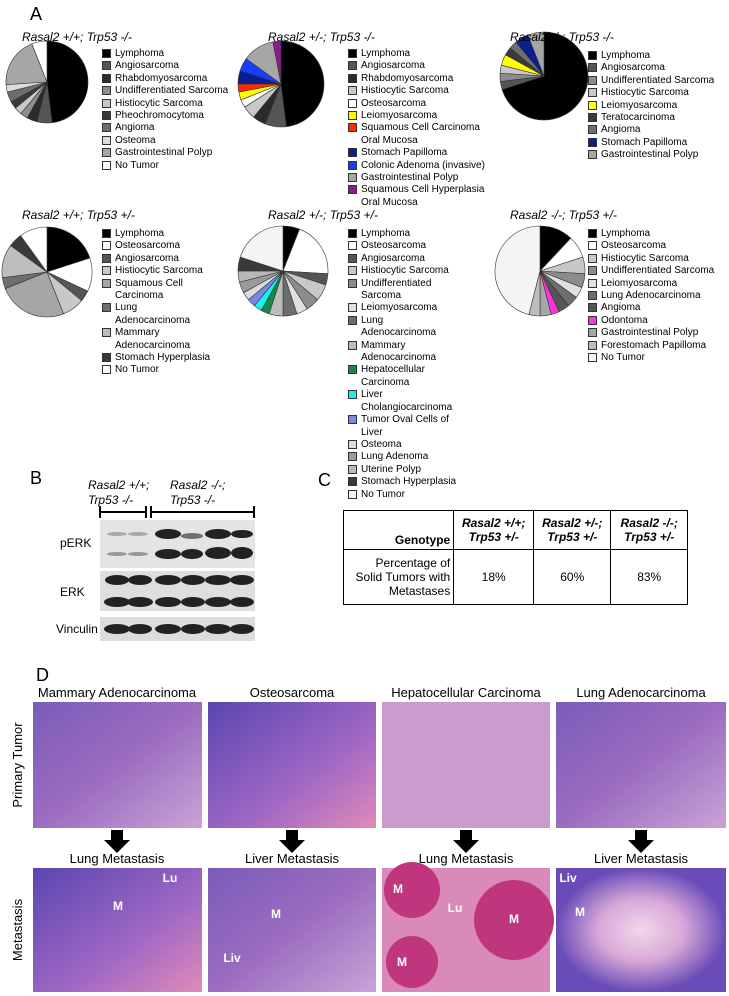  Describe the element at coordinates (161, 78) in the screenshot. I see `legend-label: Rhabdomyosarcoma` at that location.